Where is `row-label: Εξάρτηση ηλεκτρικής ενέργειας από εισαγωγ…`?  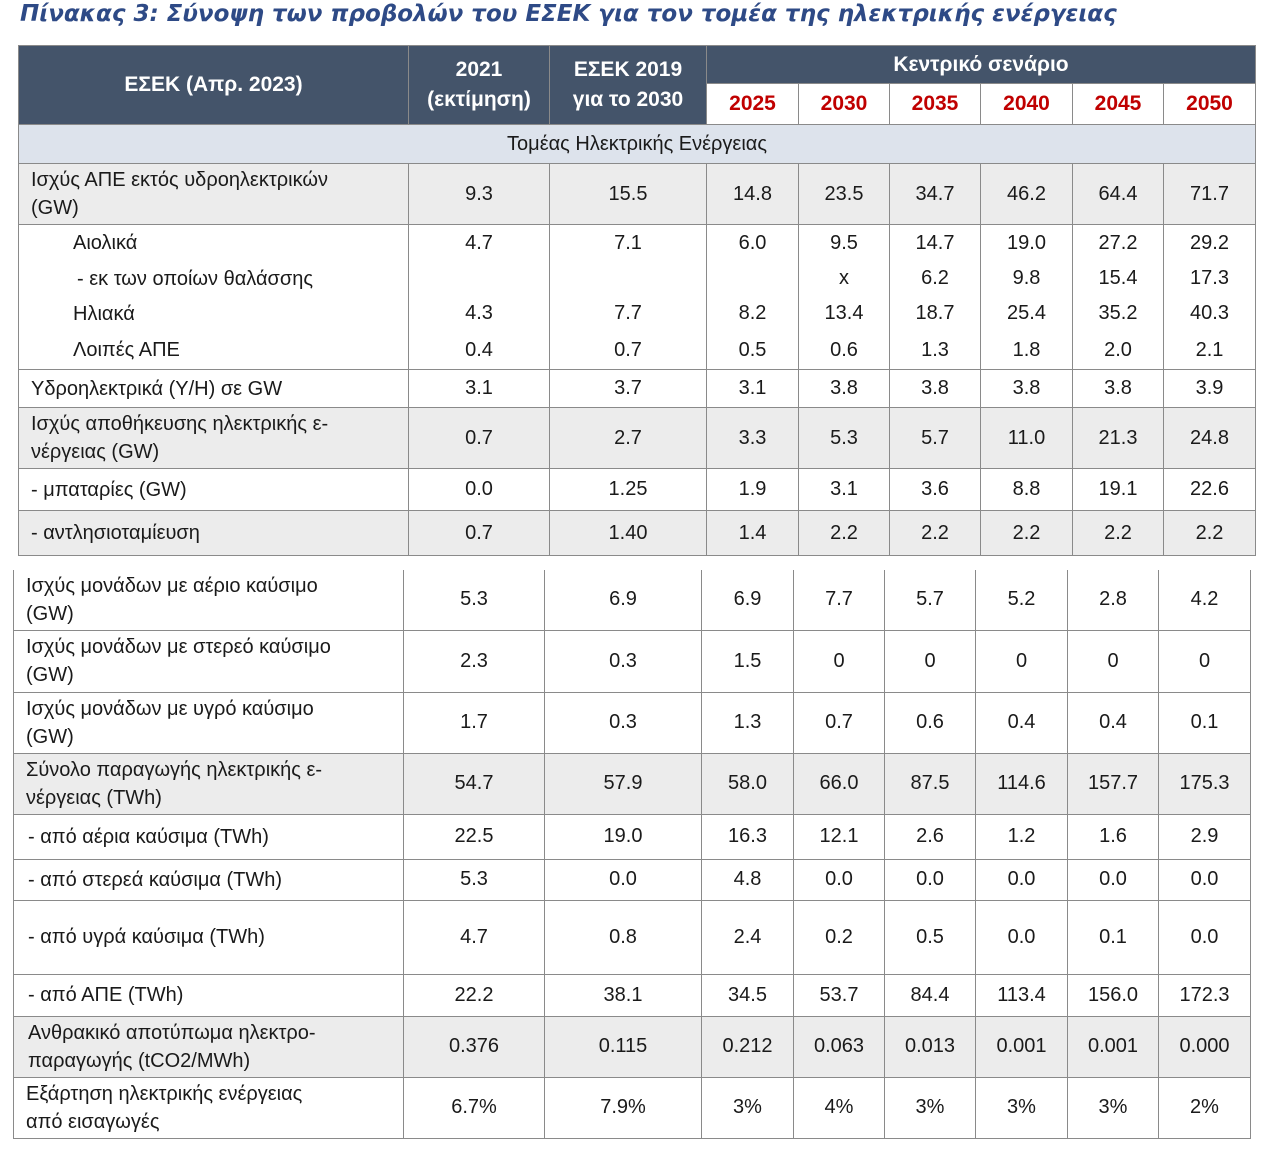
row-label: Εξάρτηση ηλεκτρικής ενέργειας από εισαγωγ… is located at coordinates (208, 1107).